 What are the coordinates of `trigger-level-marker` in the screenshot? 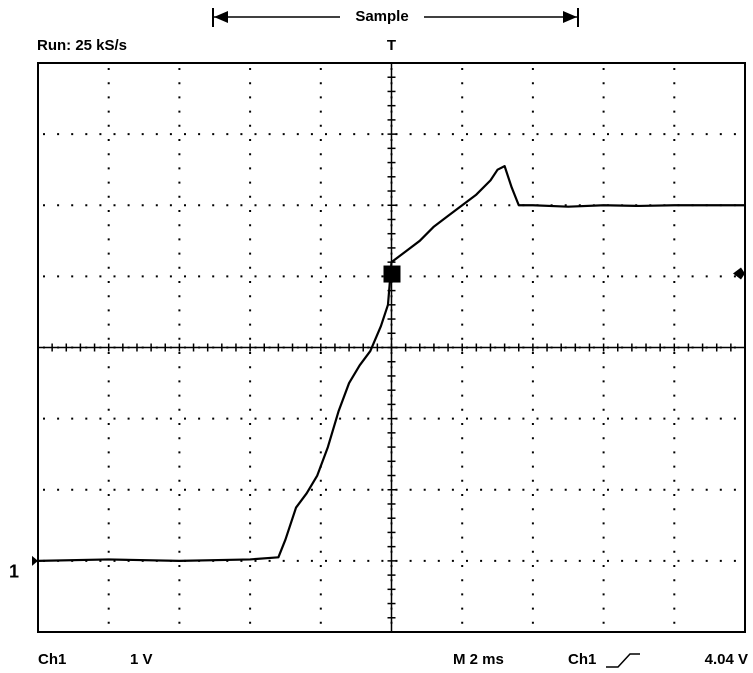 It's located at (739, 273).